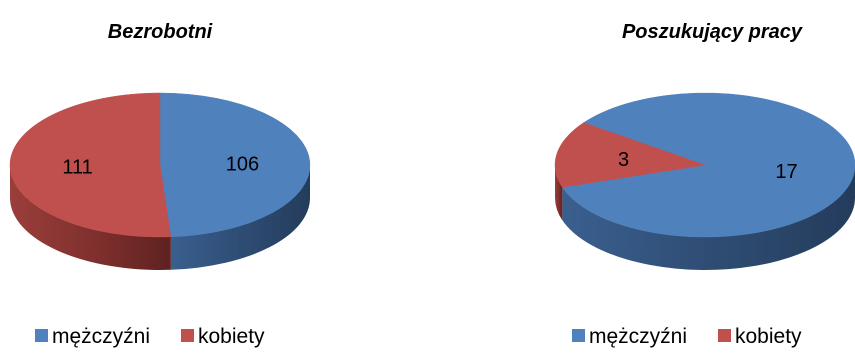 The image size is (855, 354). What do you see at coordinates (623, 160) in the screenshot?
I see `data-label: 3` at bounding box center [623, 160].